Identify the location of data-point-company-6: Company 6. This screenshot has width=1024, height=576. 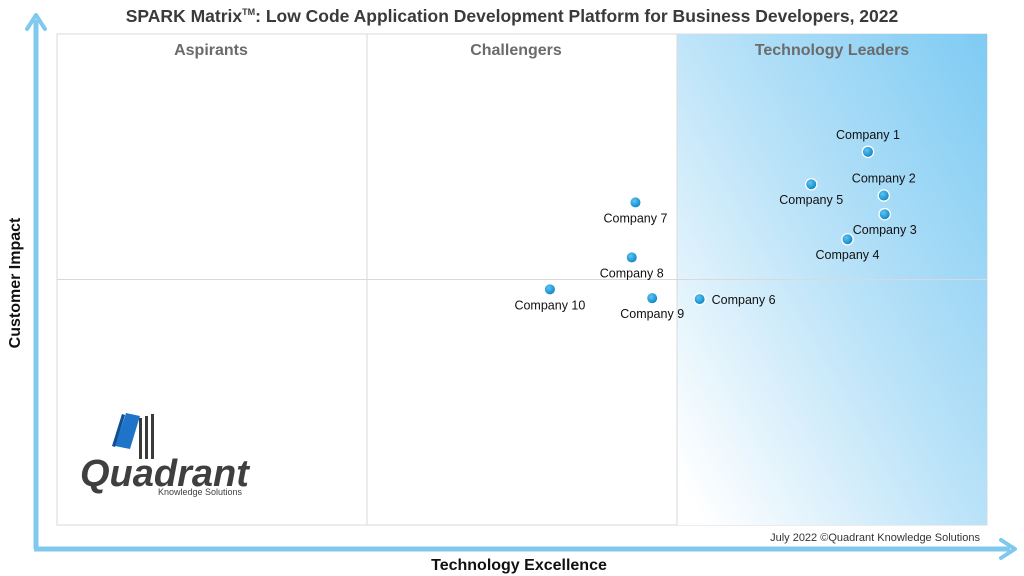
(734, 299).